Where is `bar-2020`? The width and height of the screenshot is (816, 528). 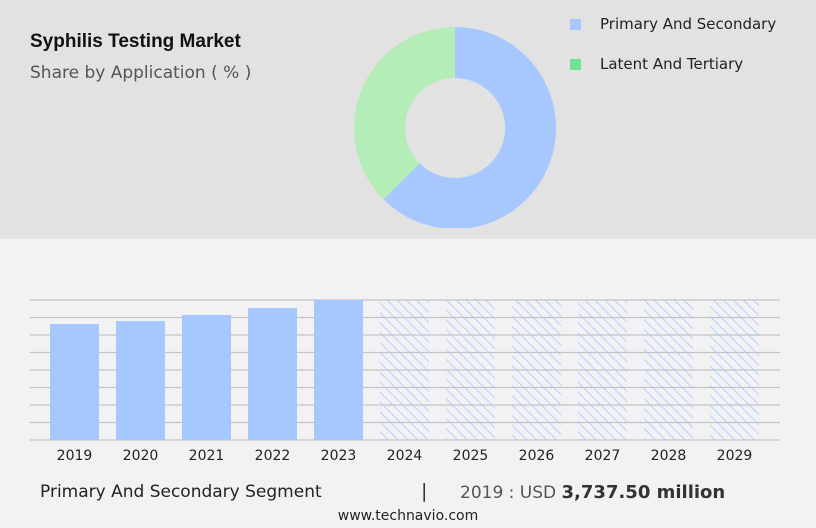 bar-2020 is located at coordinates (140, 380).